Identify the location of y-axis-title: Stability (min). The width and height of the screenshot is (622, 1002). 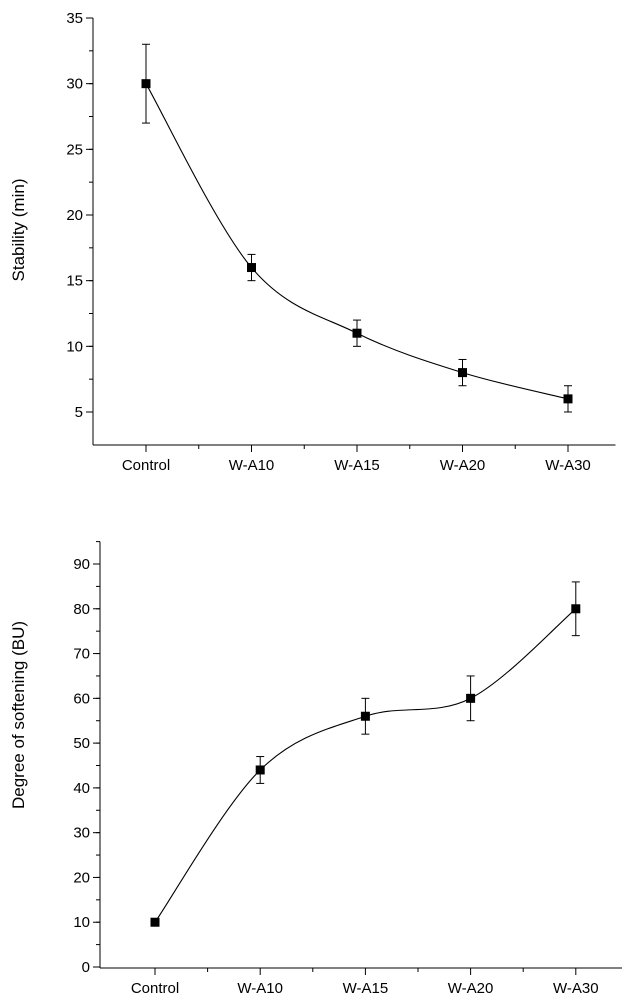
(18, 230).